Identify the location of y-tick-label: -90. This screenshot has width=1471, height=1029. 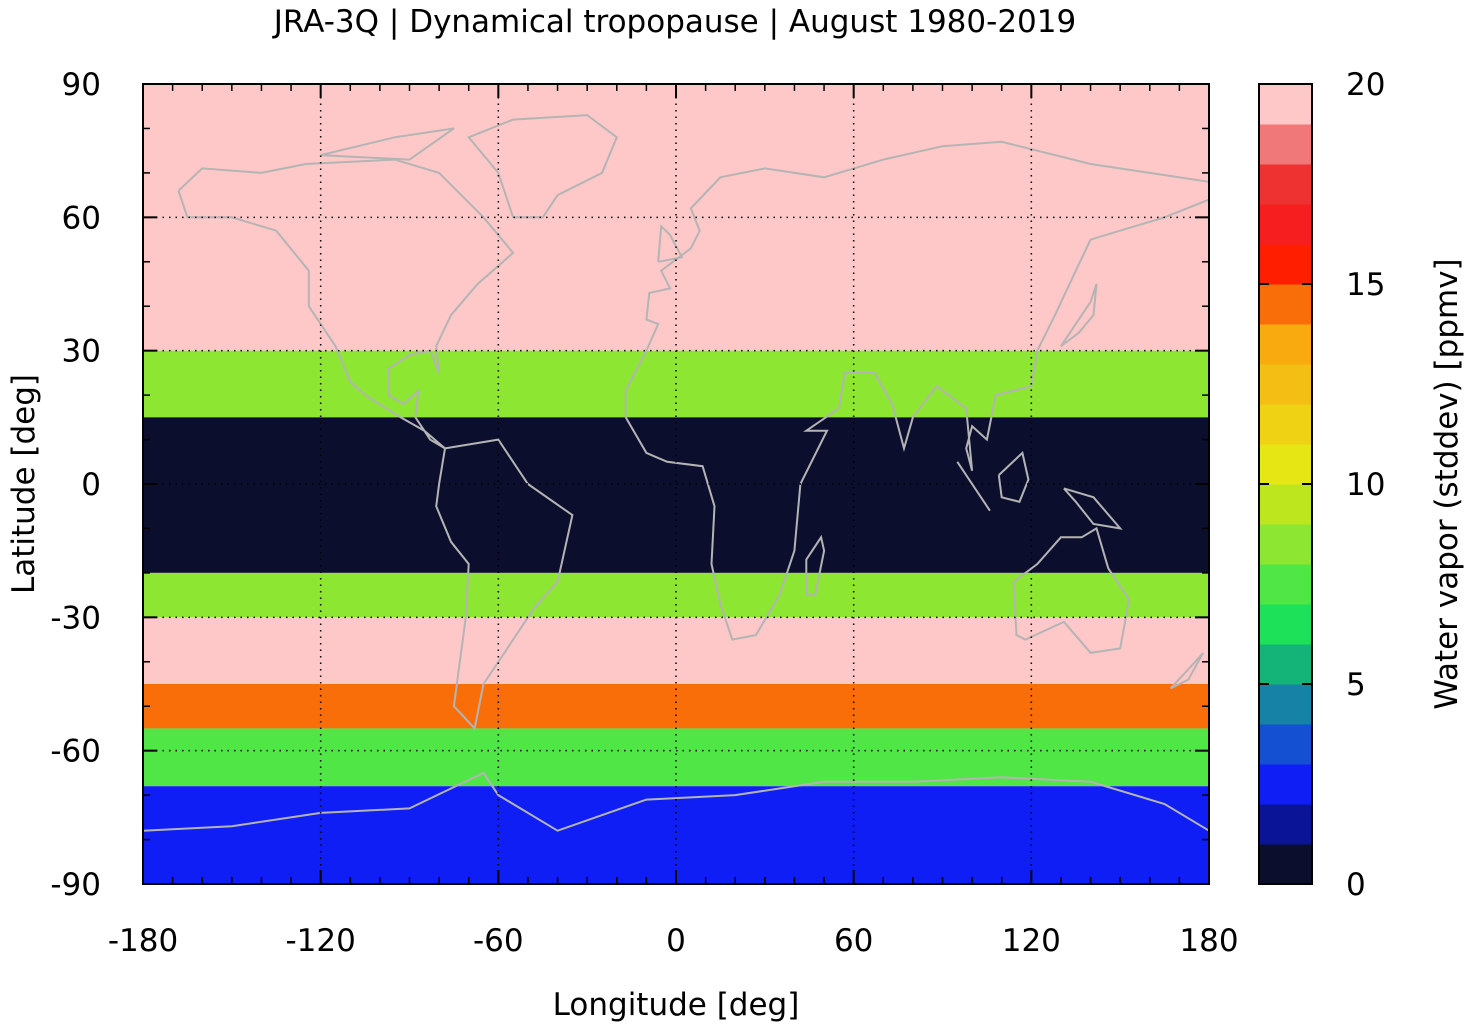
(75, 885).